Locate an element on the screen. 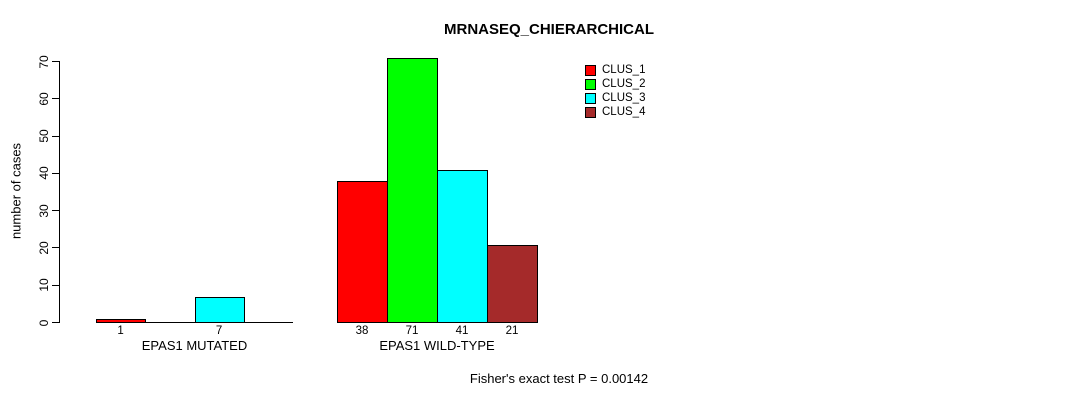 This screenshot has width=1090, height=400. bar-value-label: 21 is located at coordinates (512, 331).